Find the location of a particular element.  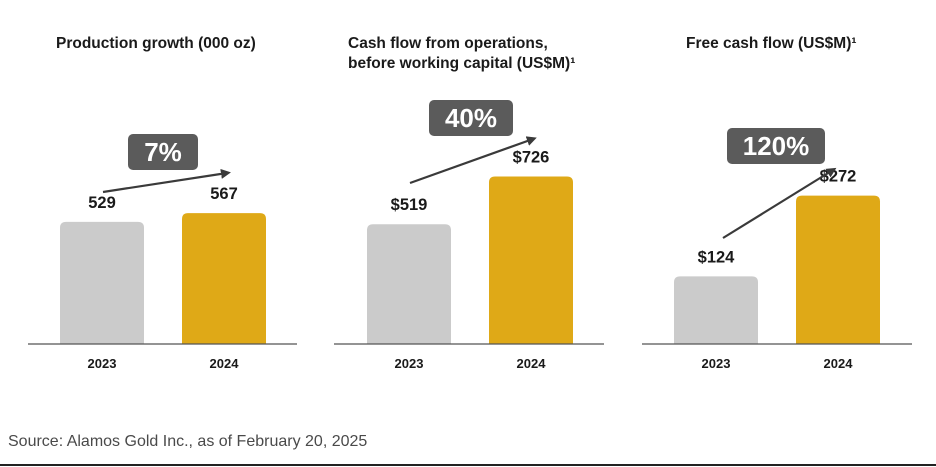

chart-3-category-label-2023: 2023 is located at coordinates (716, 363).